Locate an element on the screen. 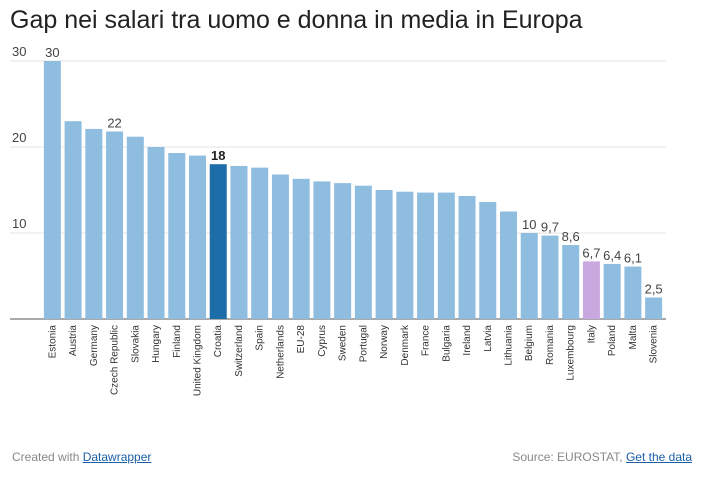 The image size is (720, 479). data-label: 18 is located at coordinates (218, 155).